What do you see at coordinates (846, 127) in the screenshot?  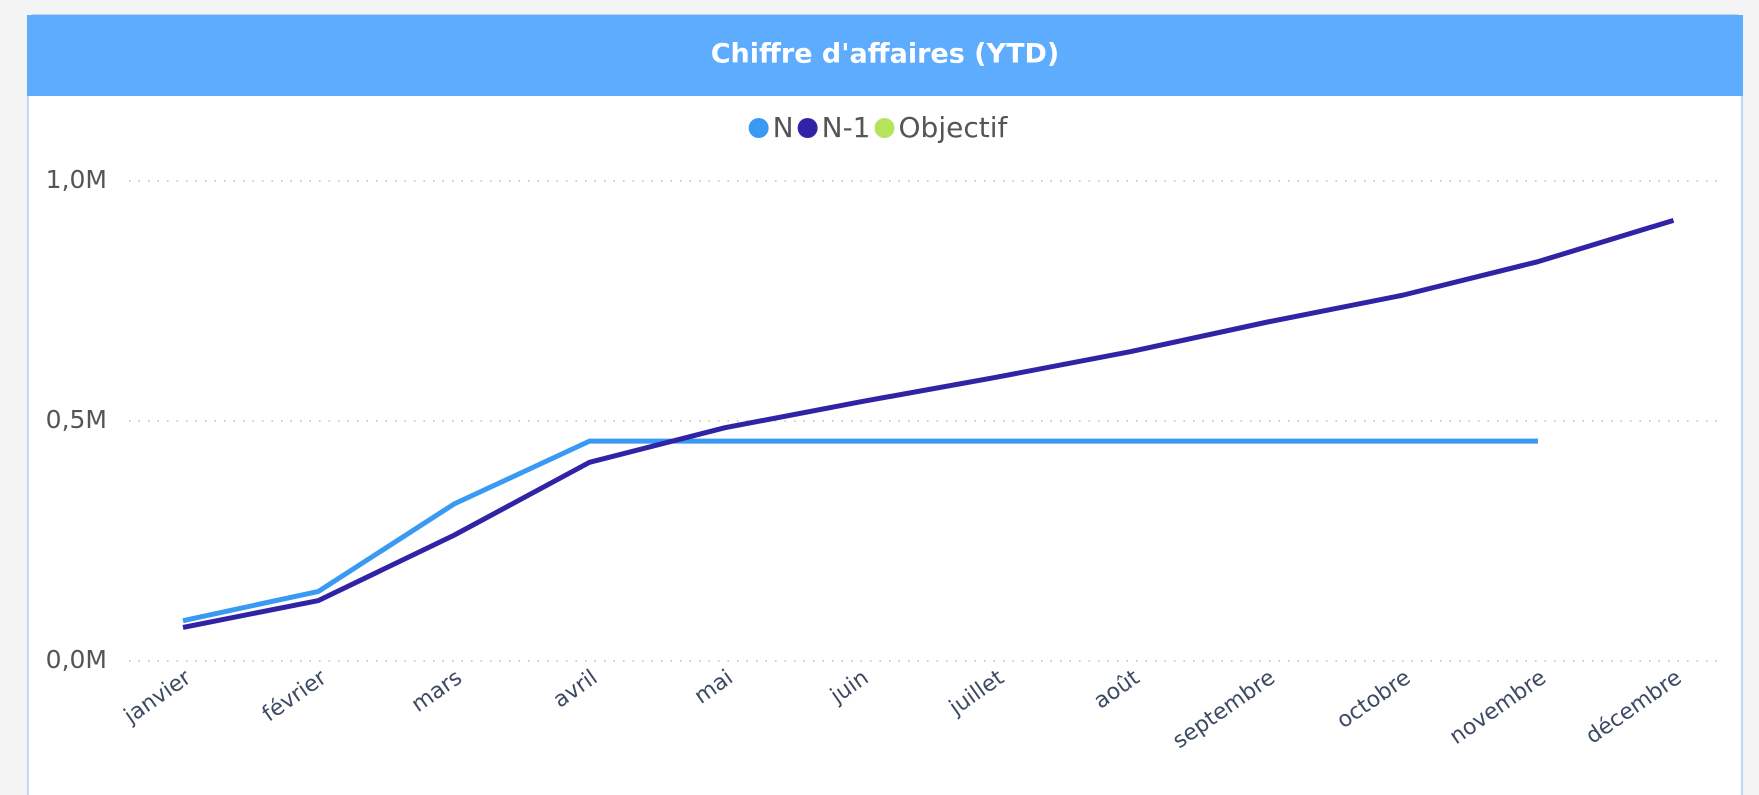 I see `legend-label: N-1` at bounding box center [846, 127].